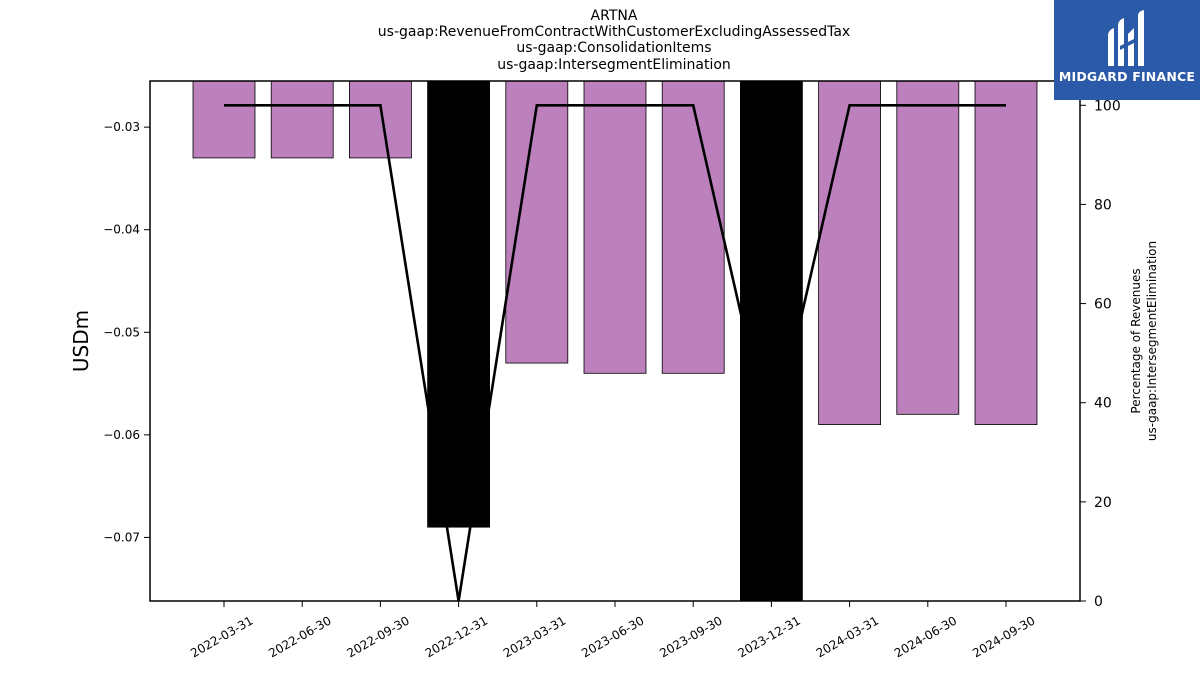 This screenshot has height=675, width=1200. I want to click on y2-tick-label: 100, so click(1107, 106).